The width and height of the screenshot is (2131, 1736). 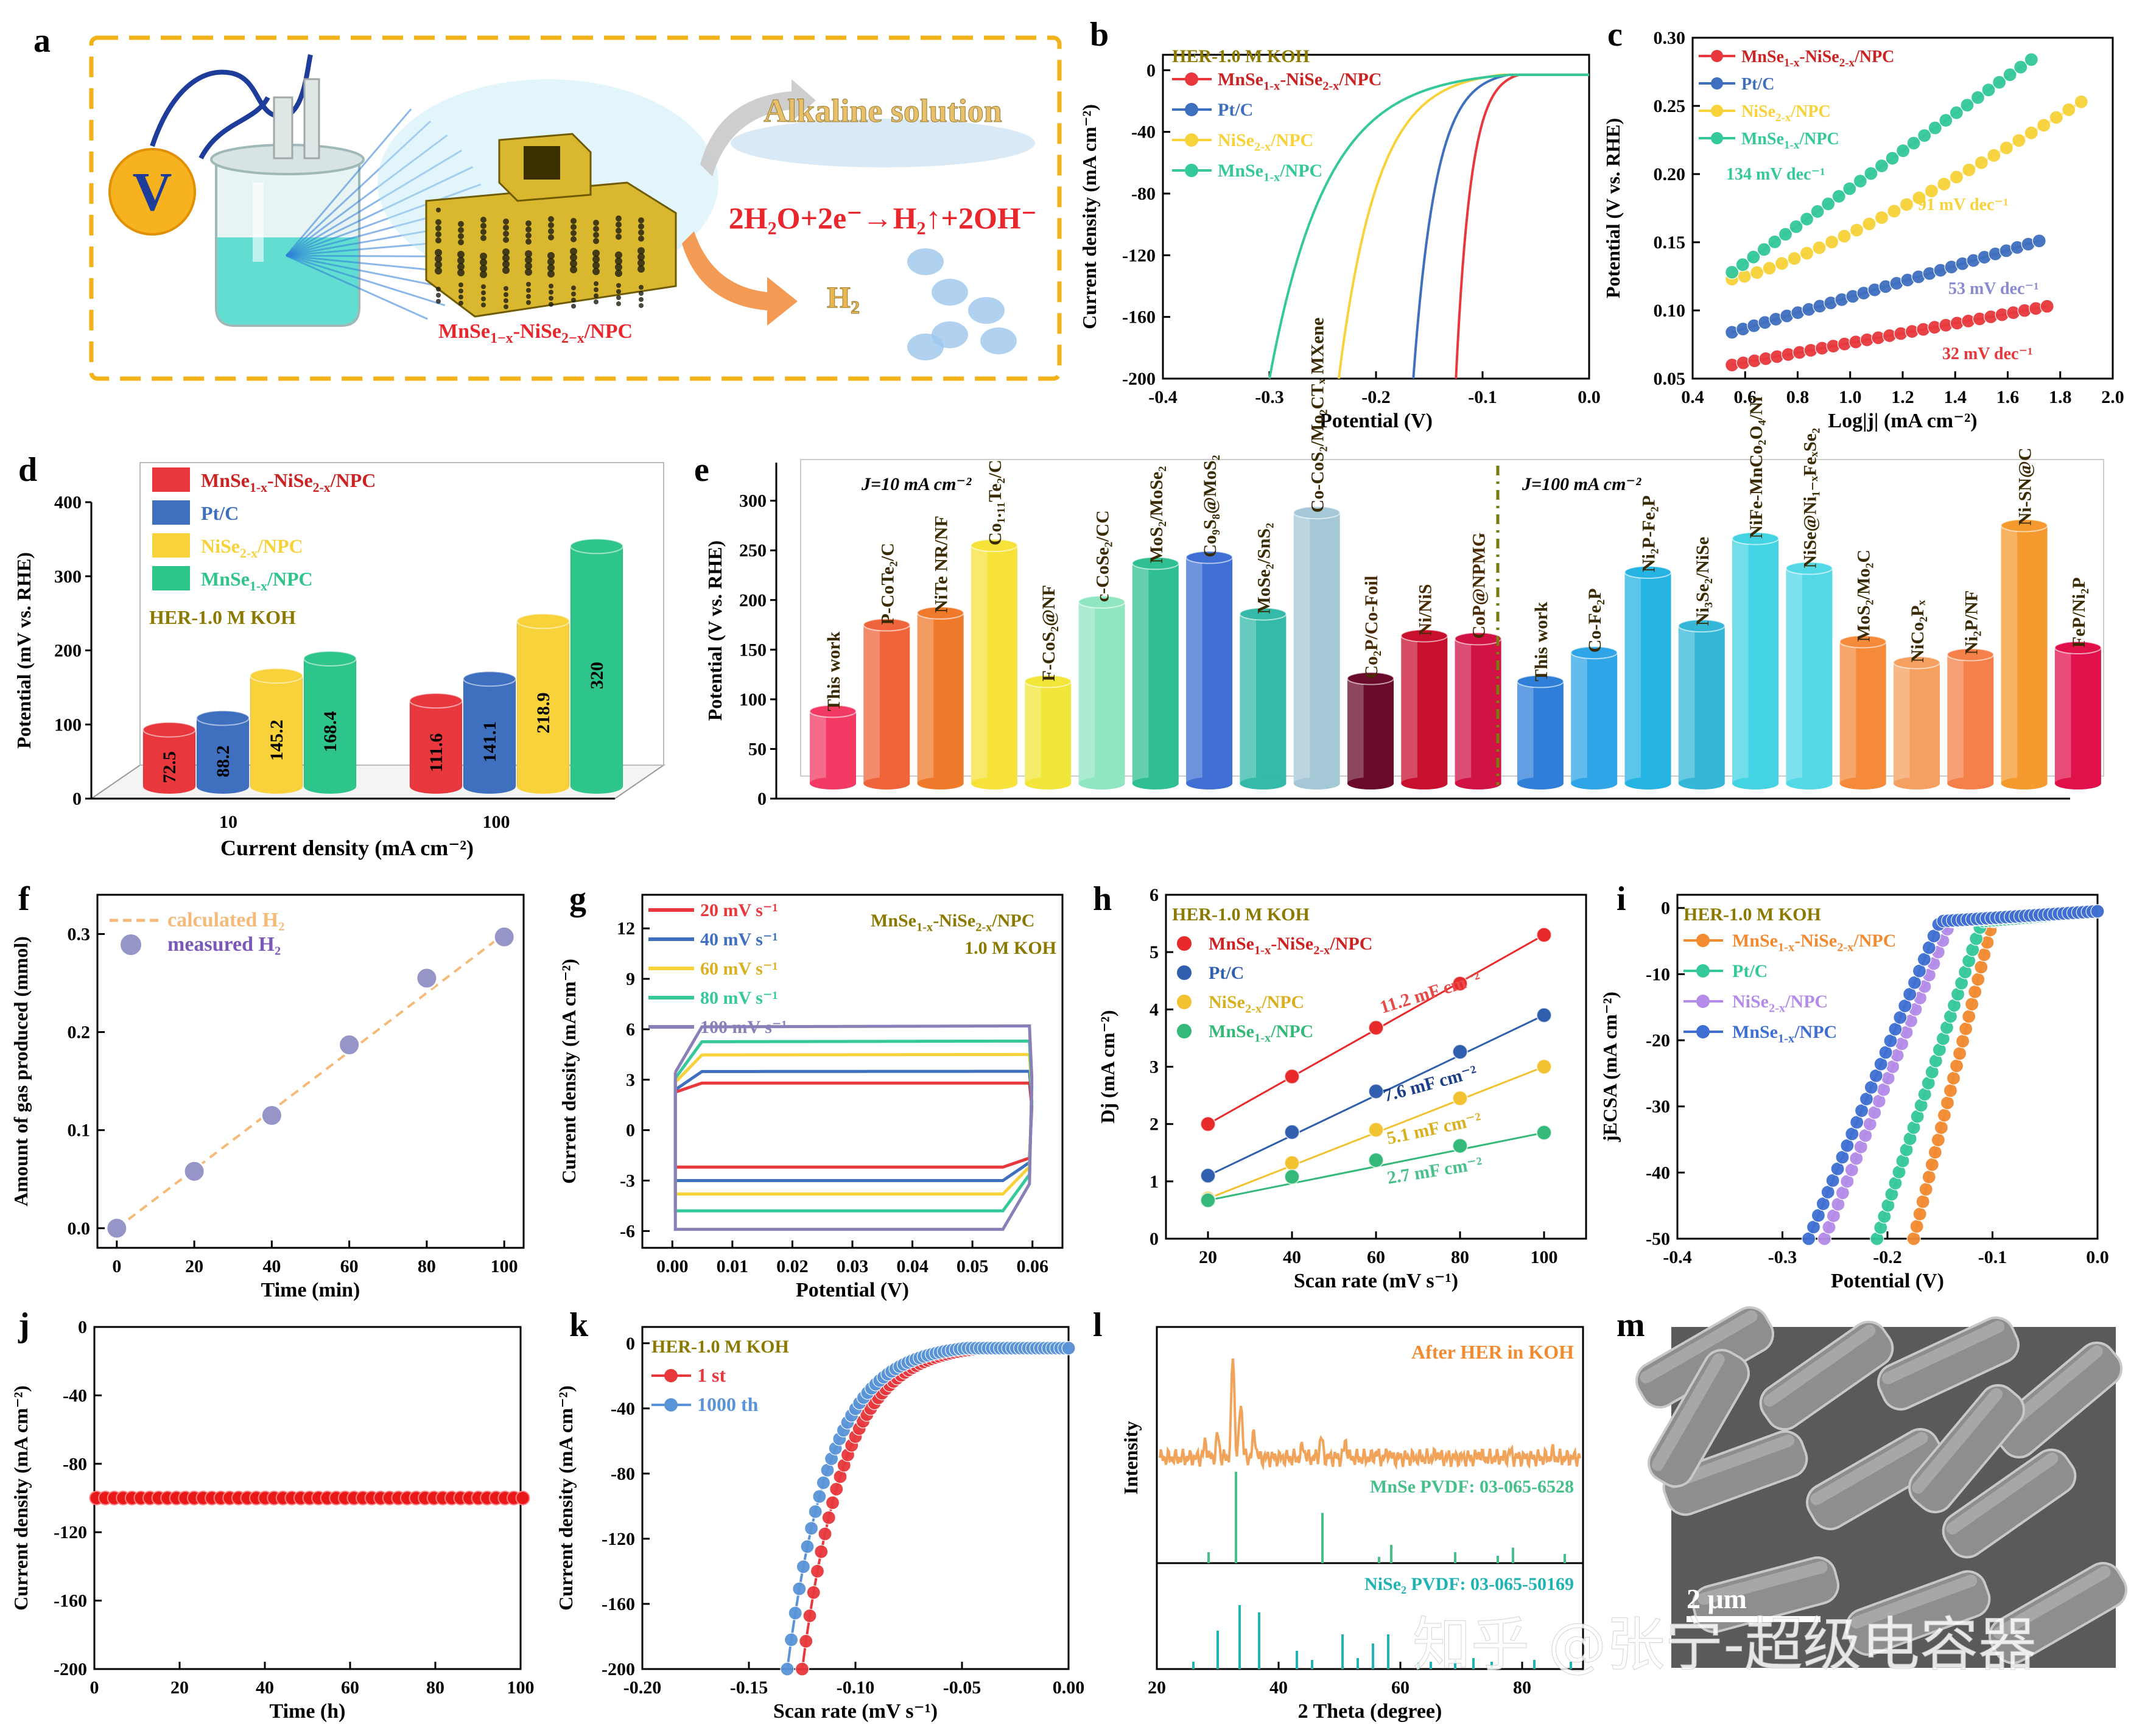 I want to click on plot-frame, so click(x=1370, y=1498).